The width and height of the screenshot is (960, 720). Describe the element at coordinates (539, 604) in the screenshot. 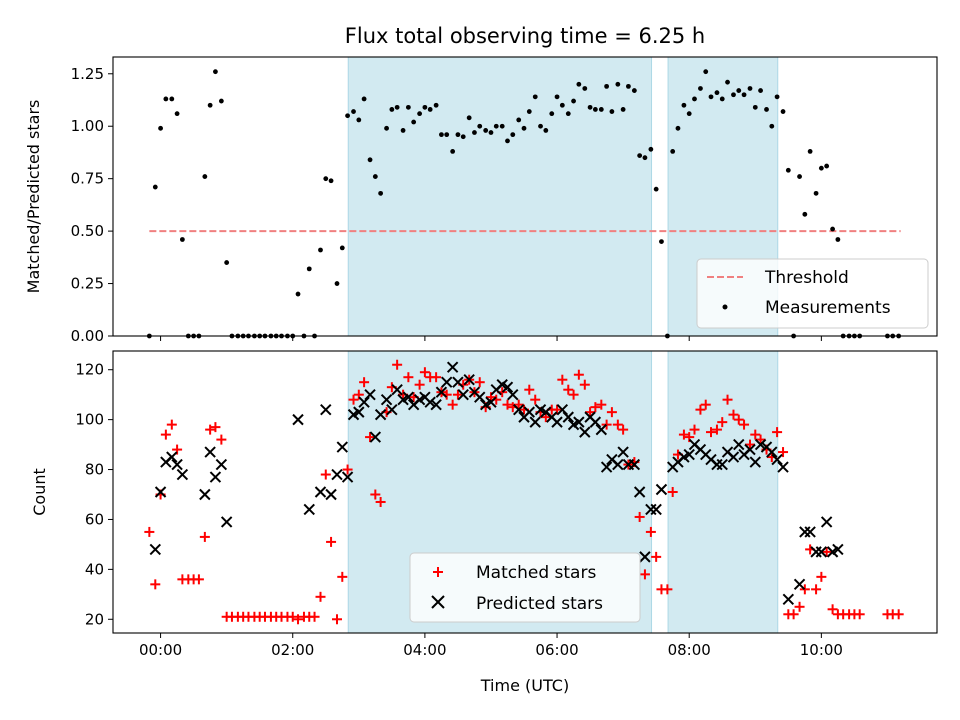

I see `legend-predicted-label: Predicted stars` at that location.